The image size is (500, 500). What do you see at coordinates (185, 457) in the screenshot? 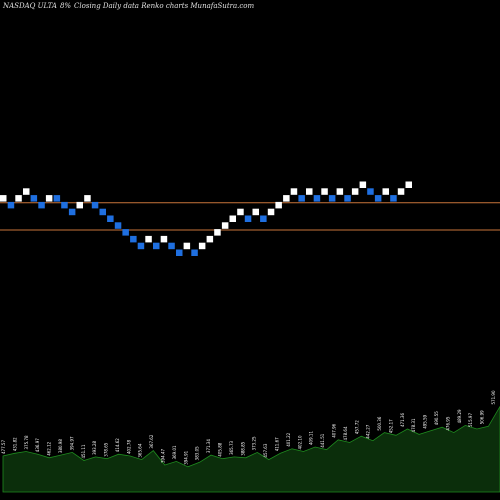
I see `volume-value-label: 394.91` at bounding box center [185, 457].